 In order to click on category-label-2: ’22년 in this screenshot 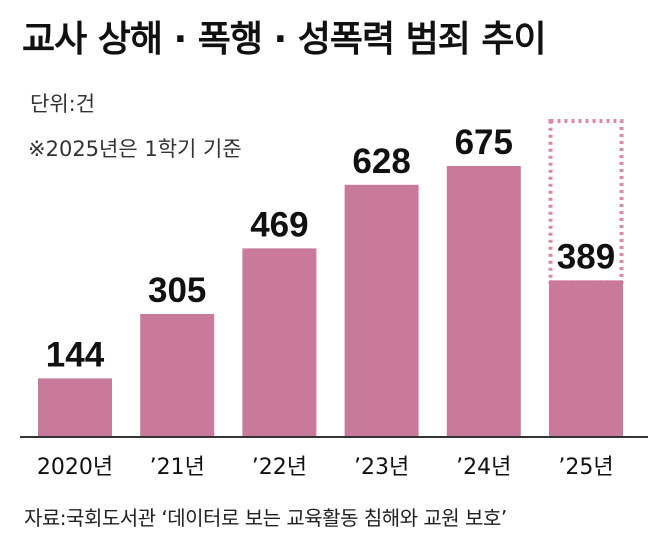, I will do `click(279, 467)`.